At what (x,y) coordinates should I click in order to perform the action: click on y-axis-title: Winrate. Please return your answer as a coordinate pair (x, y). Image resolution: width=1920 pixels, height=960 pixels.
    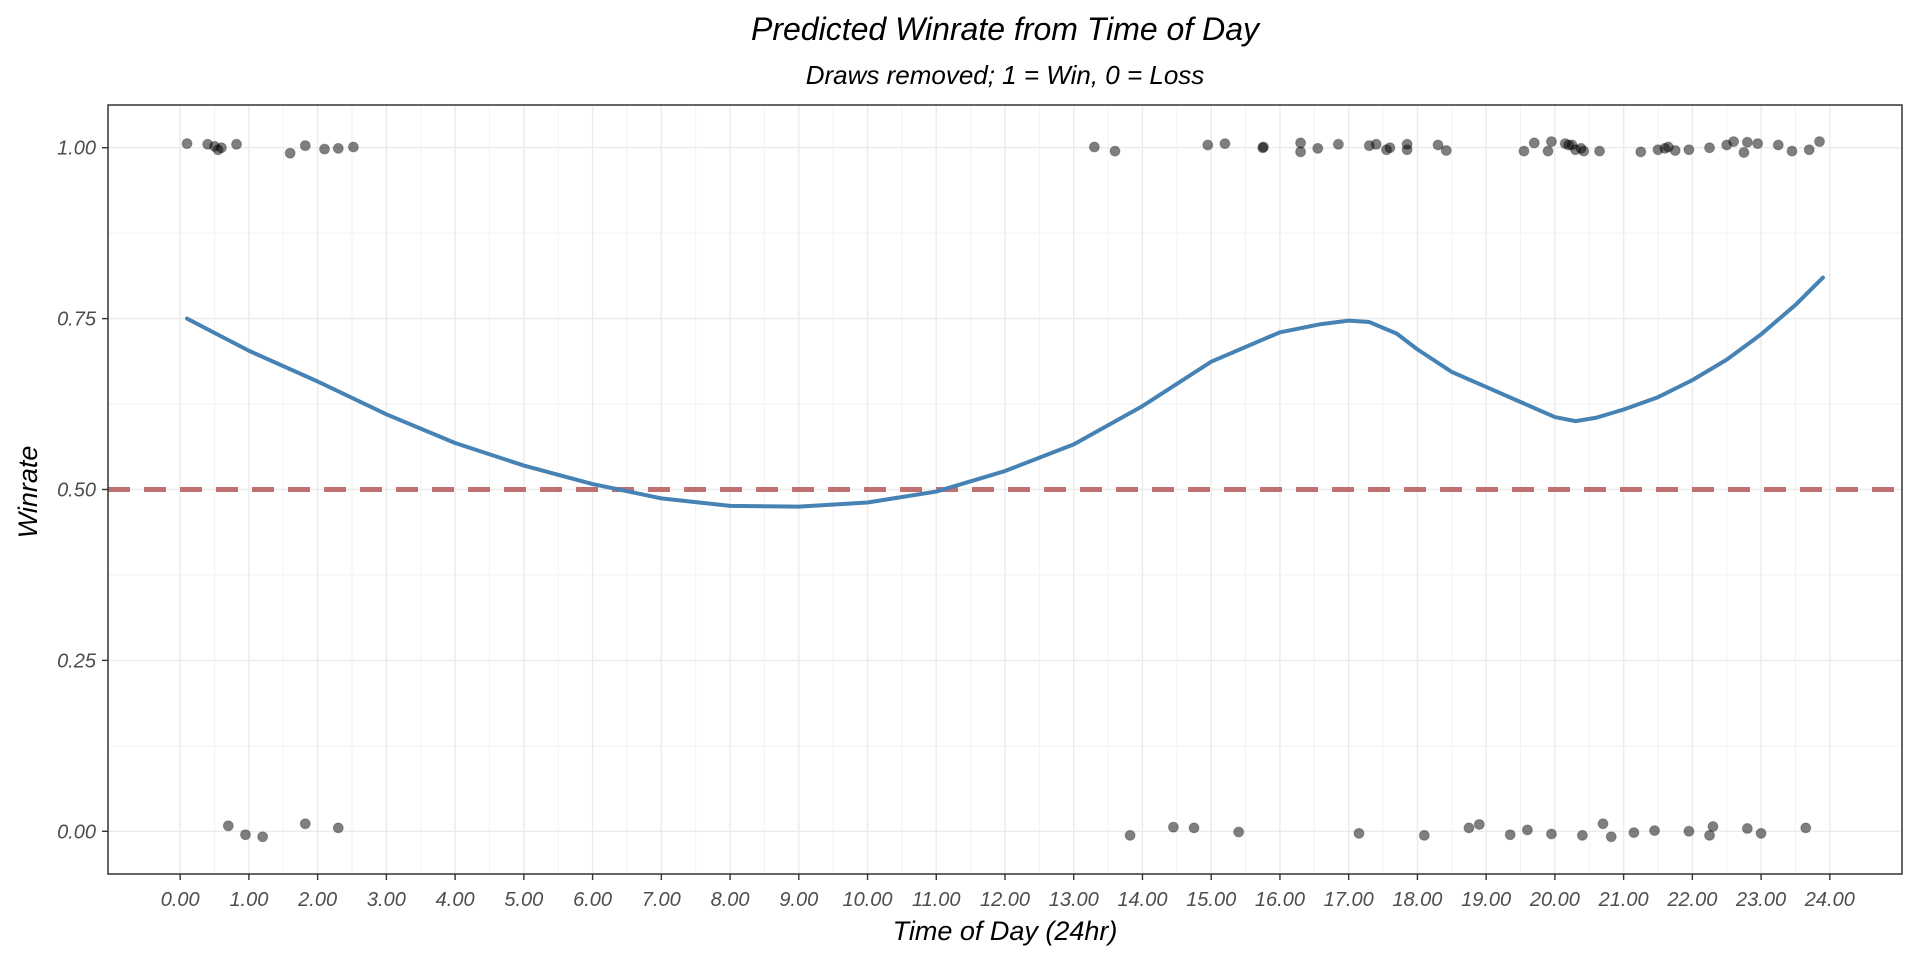
    Looking at the image, I should click on (28, 492).